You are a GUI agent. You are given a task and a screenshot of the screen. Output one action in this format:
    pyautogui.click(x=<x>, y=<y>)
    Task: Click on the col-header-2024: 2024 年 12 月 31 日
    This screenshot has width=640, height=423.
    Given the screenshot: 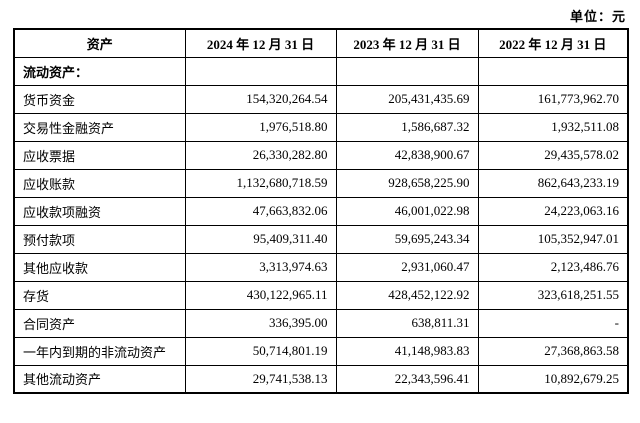 What is the action you would take?
    pyautogui.click(x=260, y=43)
    